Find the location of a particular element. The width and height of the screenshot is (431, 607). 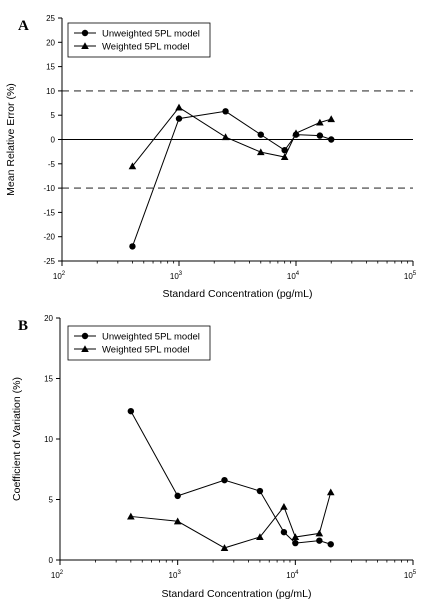

y-tick-label: 25 is located at coordinates (50, 18).